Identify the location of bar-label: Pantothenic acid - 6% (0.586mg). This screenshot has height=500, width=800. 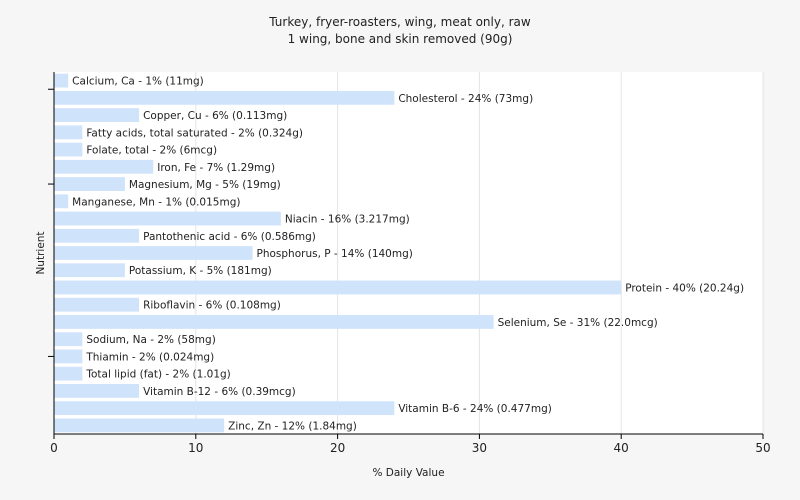
(229, 237).